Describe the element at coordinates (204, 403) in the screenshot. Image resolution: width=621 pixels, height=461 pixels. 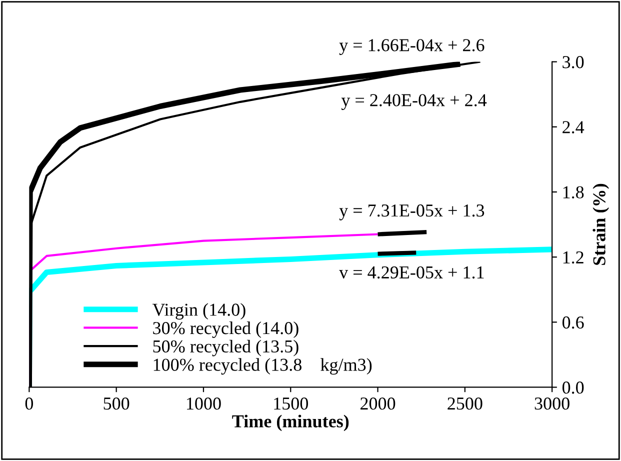
I see `x-tick-label: 1000` at that location.